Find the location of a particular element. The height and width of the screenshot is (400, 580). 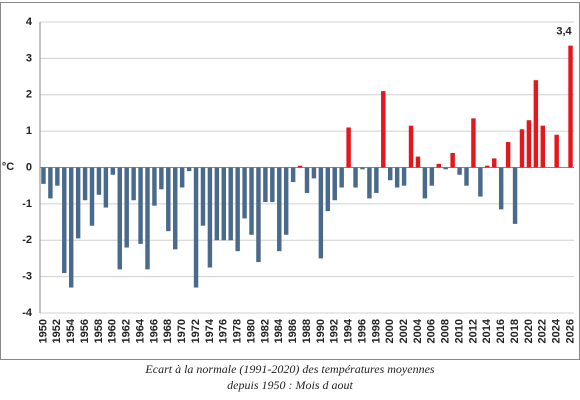

x-tick-label: 1956 is located at coordinates (85, 331).